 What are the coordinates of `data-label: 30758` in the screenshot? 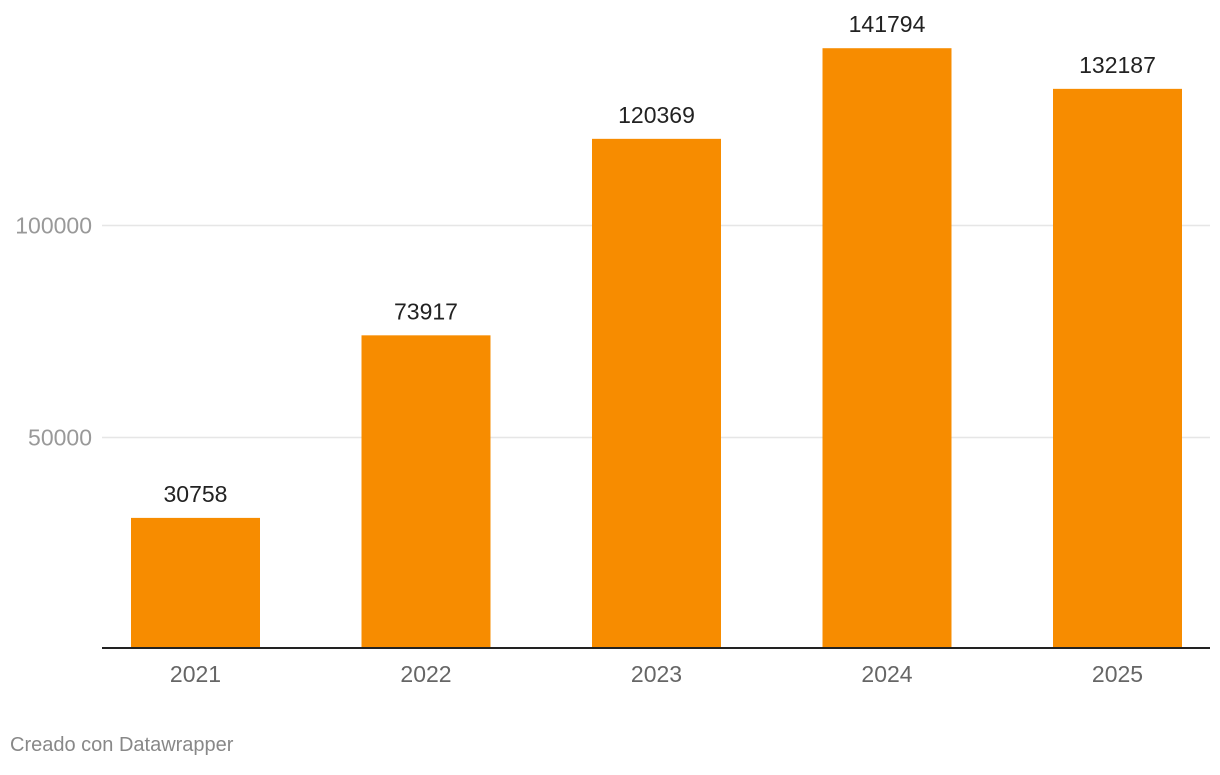 It's located at (196, 494).